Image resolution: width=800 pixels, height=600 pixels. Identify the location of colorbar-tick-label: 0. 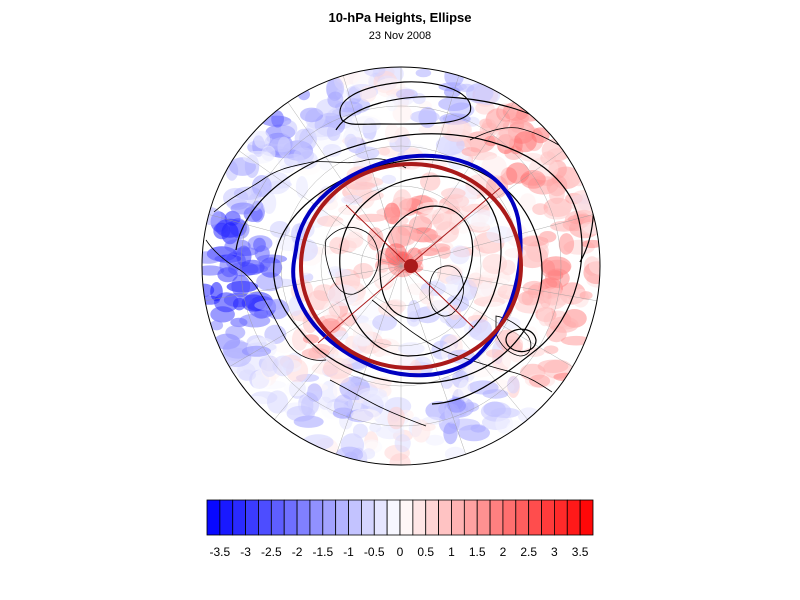
(400, 552).